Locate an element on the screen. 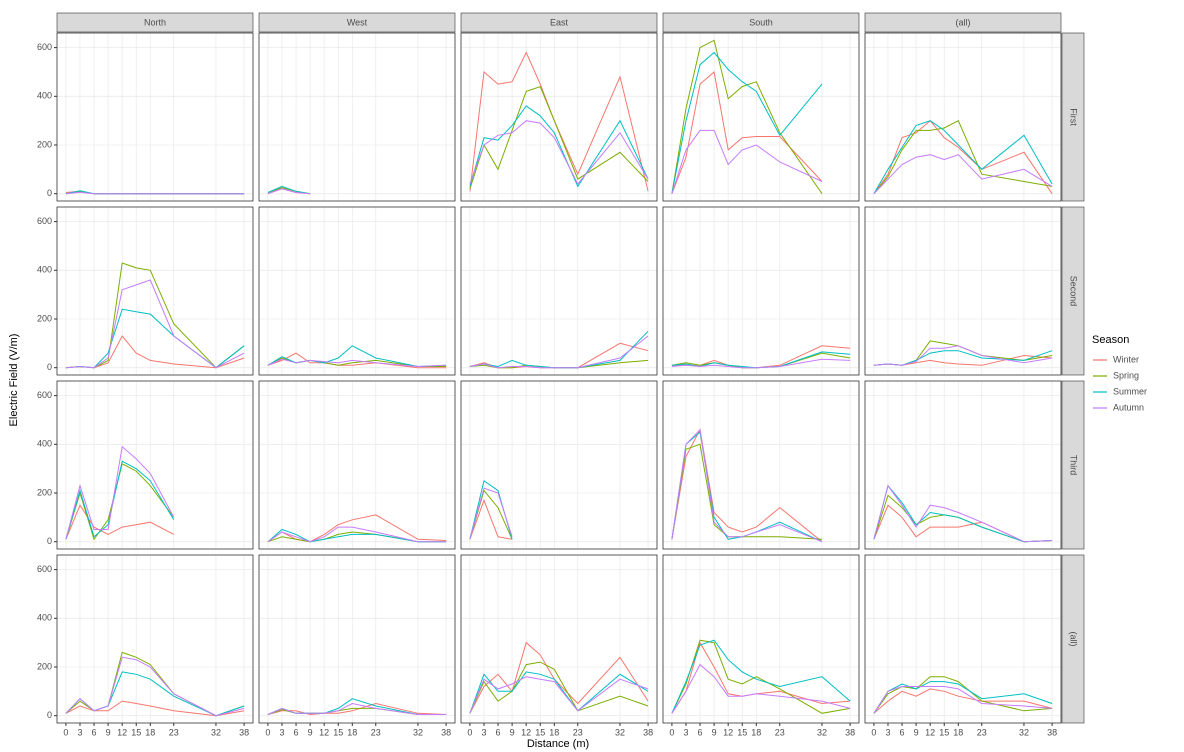 This screenshot has width=1184, height=752. row-label: Second is located at coordinates (1074, 291).